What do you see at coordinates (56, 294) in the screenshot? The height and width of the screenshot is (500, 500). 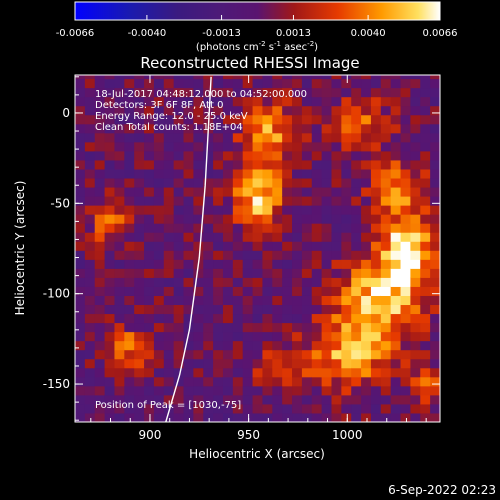 I see `y-tick-label: -100` at bounding box center [56, 294].